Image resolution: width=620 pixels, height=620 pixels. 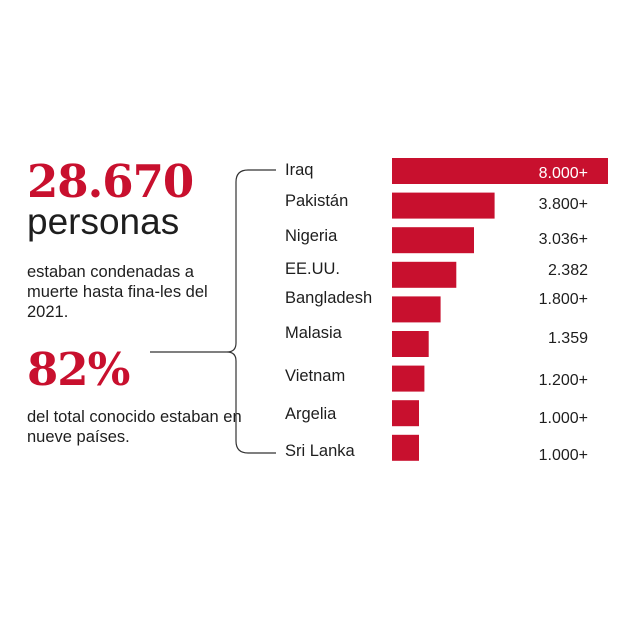 I want to click on value-label-0: 8.000+, so click(x=563, y=173).